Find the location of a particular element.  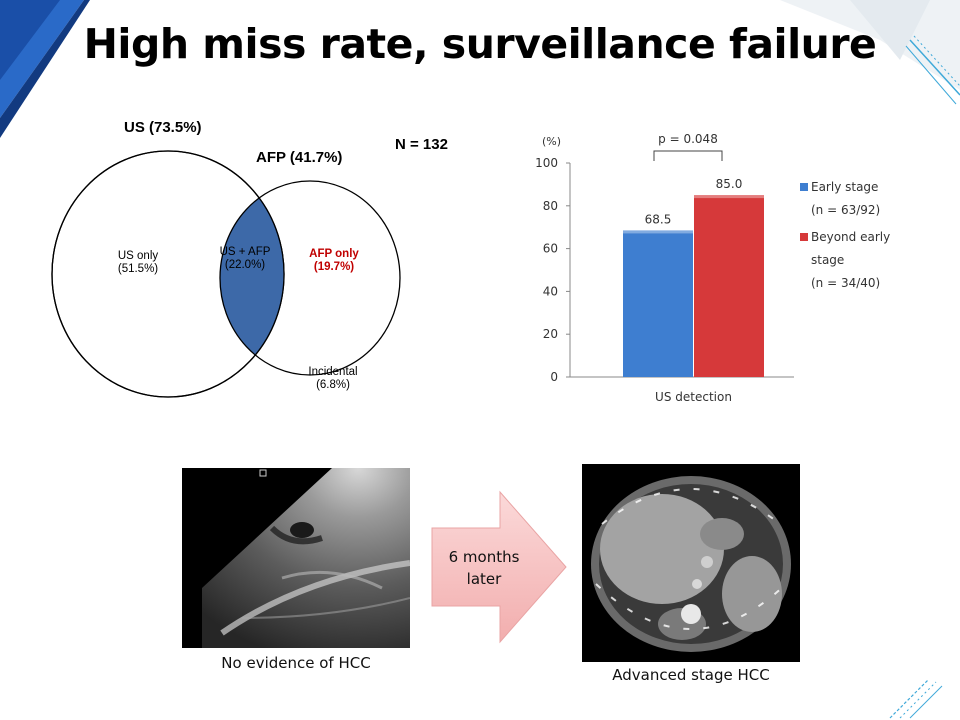

venn-afp-only: AFP only (19.7%) is located at coordinates (334, 261).